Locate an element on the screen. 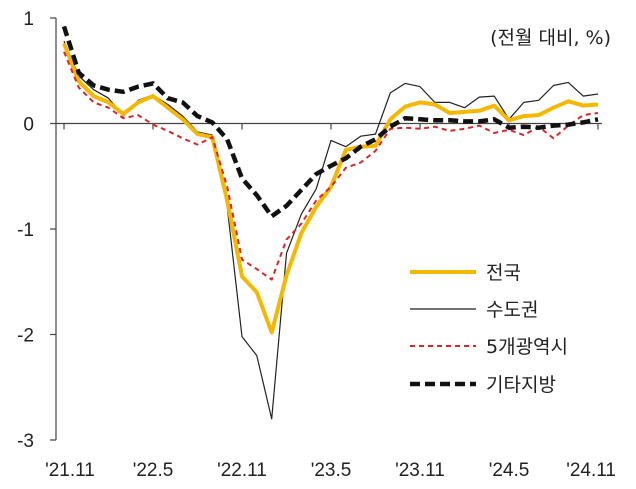 This screenshot has height=489, width=636. y-tick-label: -3 is located at coordinates (25, 441).